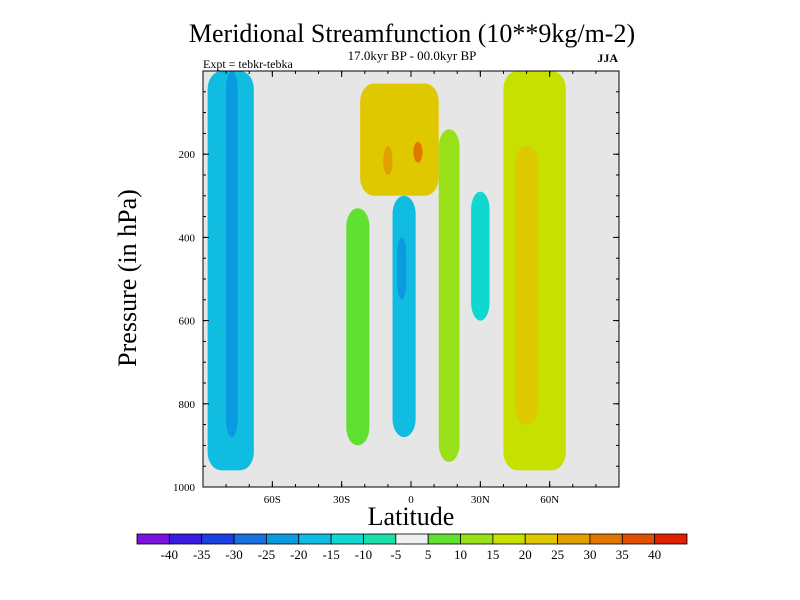 The image size is (800, 600). What do you see at coordinates (607, 58) in the screenshot?
I see `season-label: JJA` at bounding box center [607, 58].